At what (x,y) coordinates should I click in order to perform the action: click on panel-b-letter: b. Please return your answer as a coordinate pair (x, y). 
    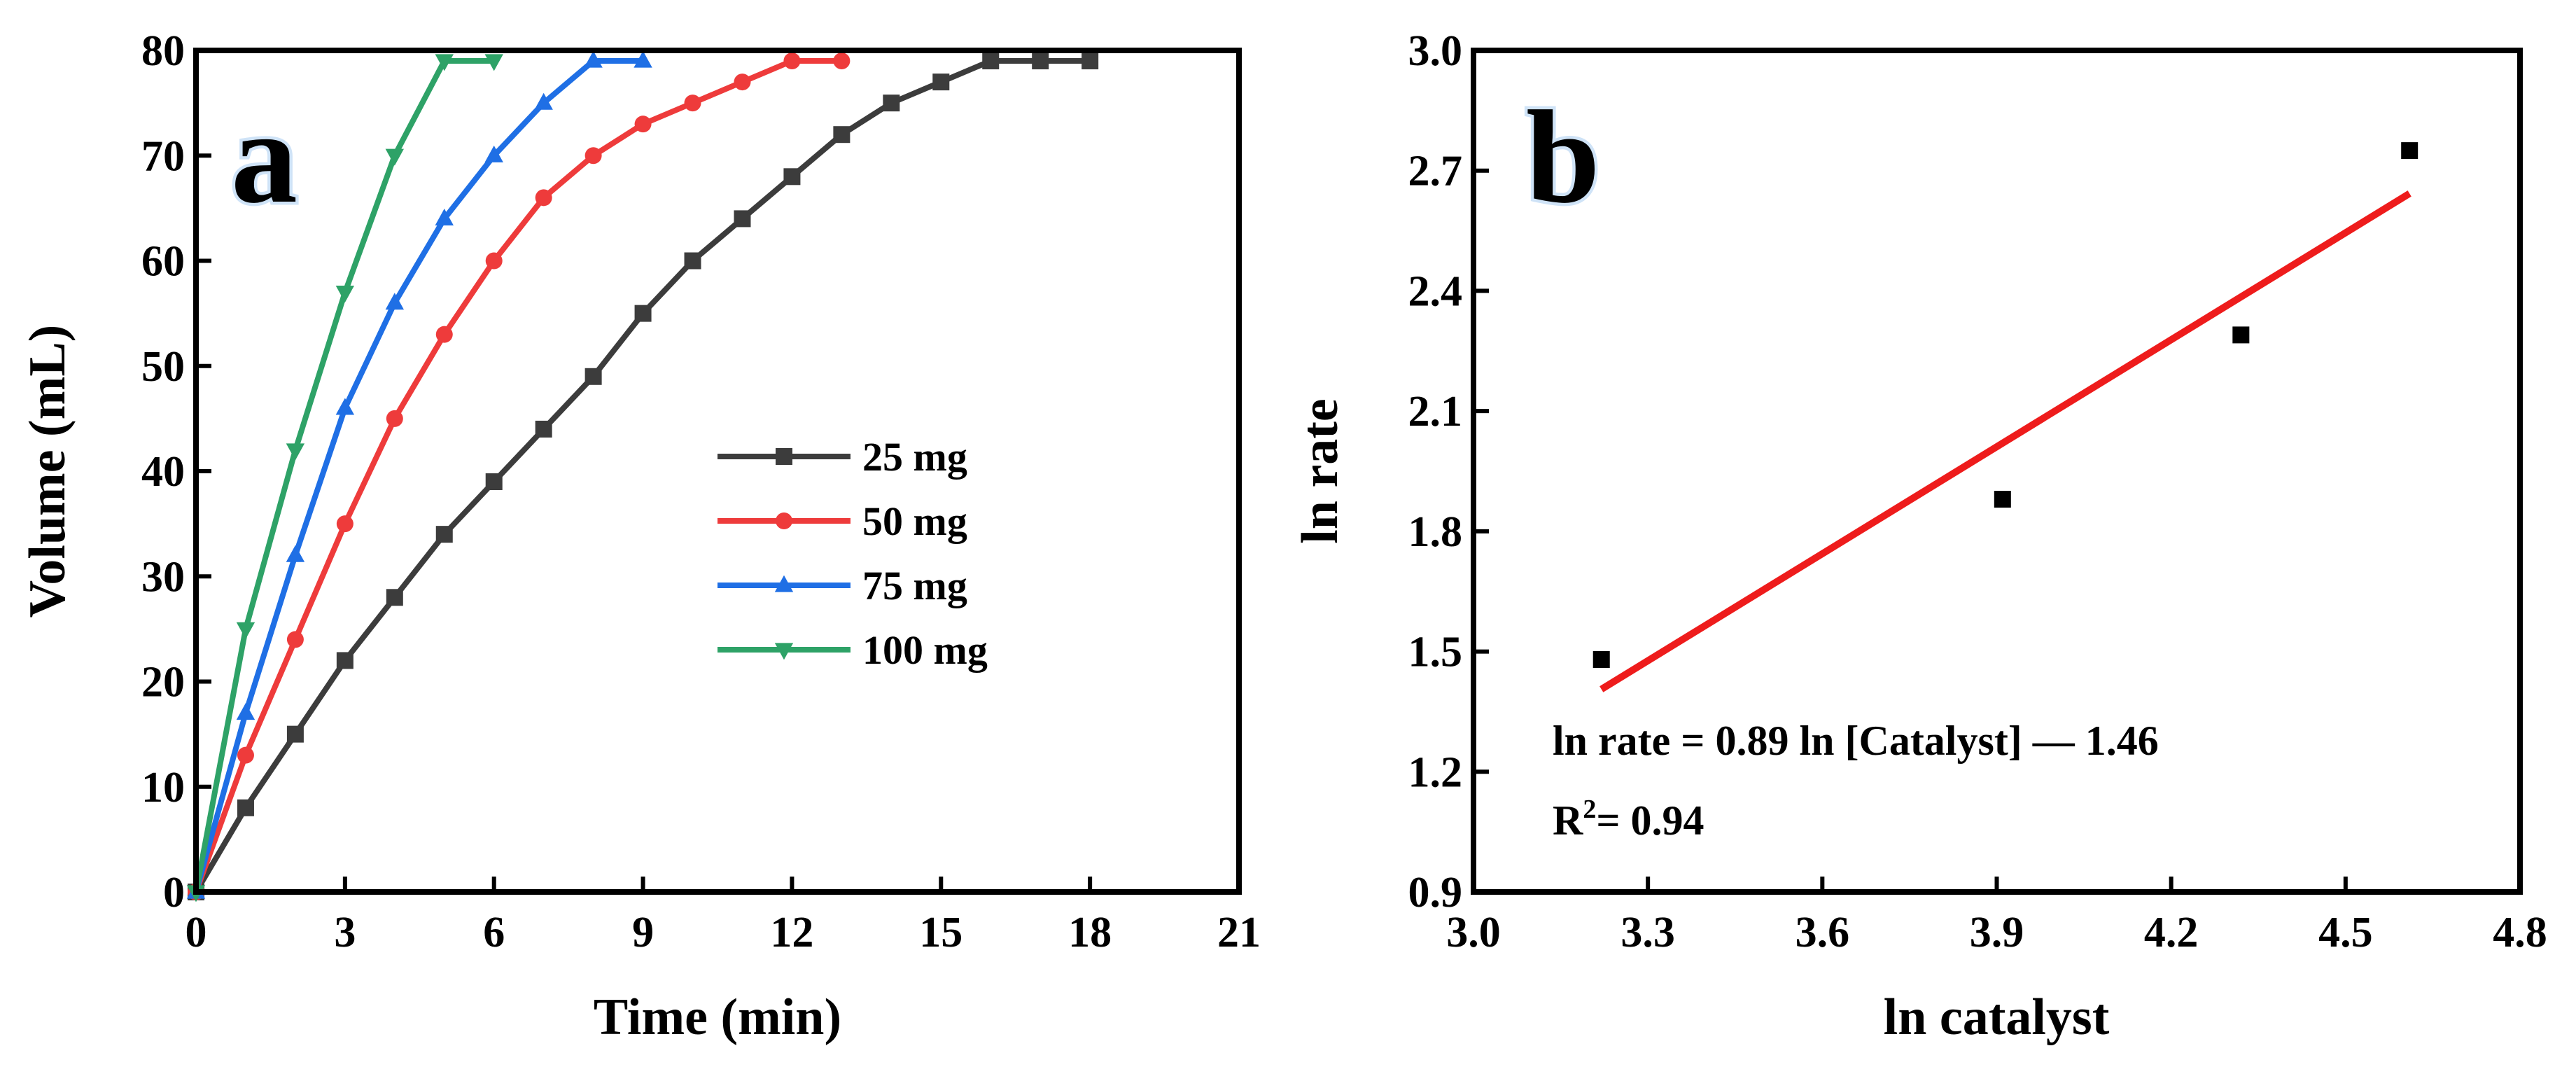
    Looking at the image, I should click on (1563, 157).